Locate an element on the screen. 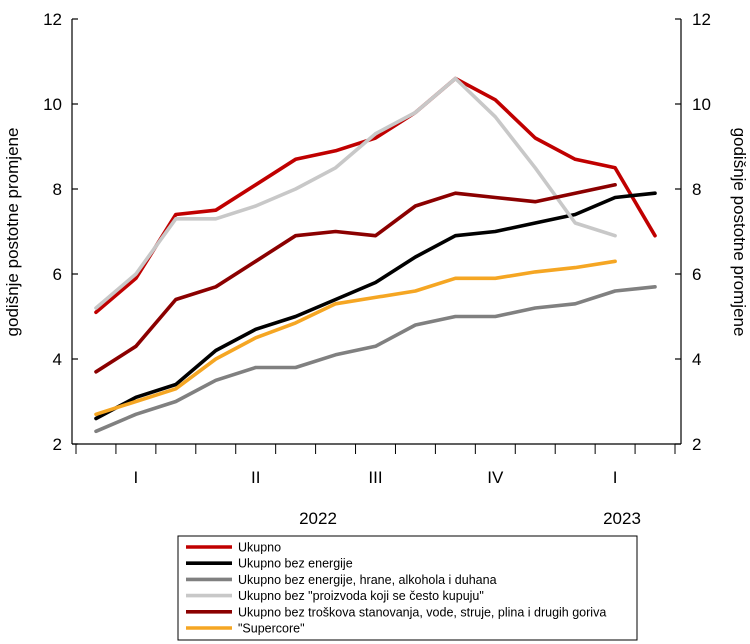  y-tick-label-left: 10 is located at coordinates (52, 104).